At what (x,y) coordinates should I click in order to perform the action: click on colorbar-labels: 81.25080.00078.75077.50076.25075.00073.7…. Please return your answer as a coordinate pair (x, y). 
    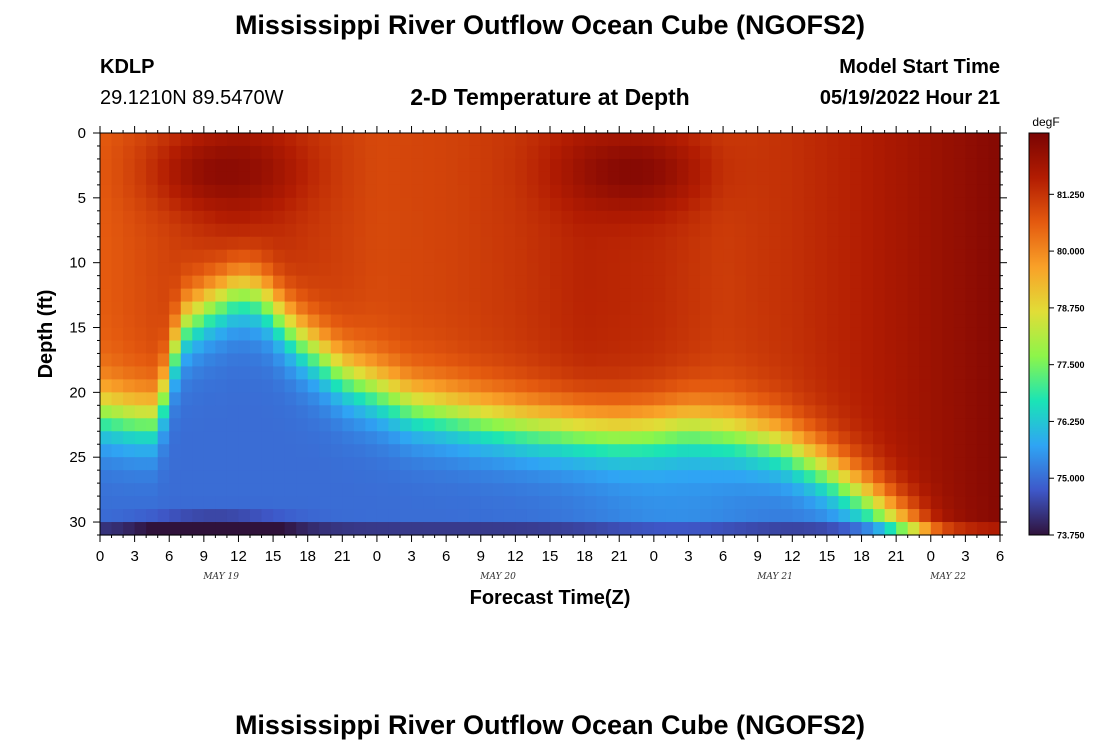
    Looking at the image, I should click on (1067, 365).